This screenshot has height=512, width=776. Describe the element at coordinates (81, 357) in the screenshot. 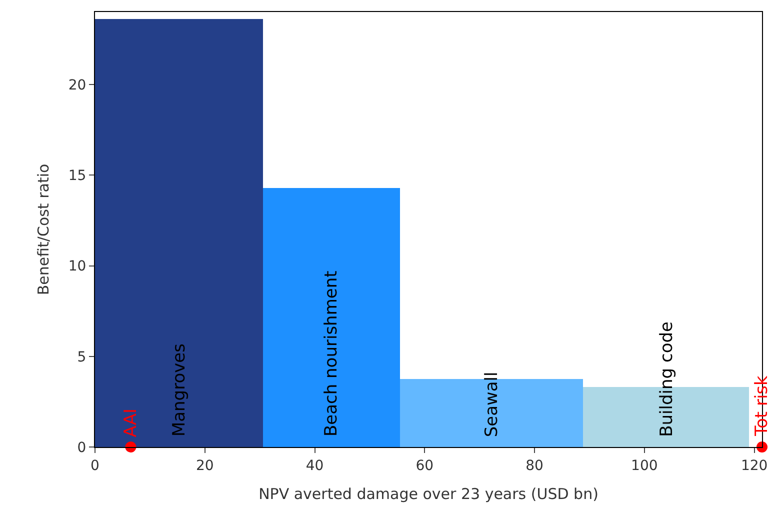

I see `y-tick-label: 5` at that location.